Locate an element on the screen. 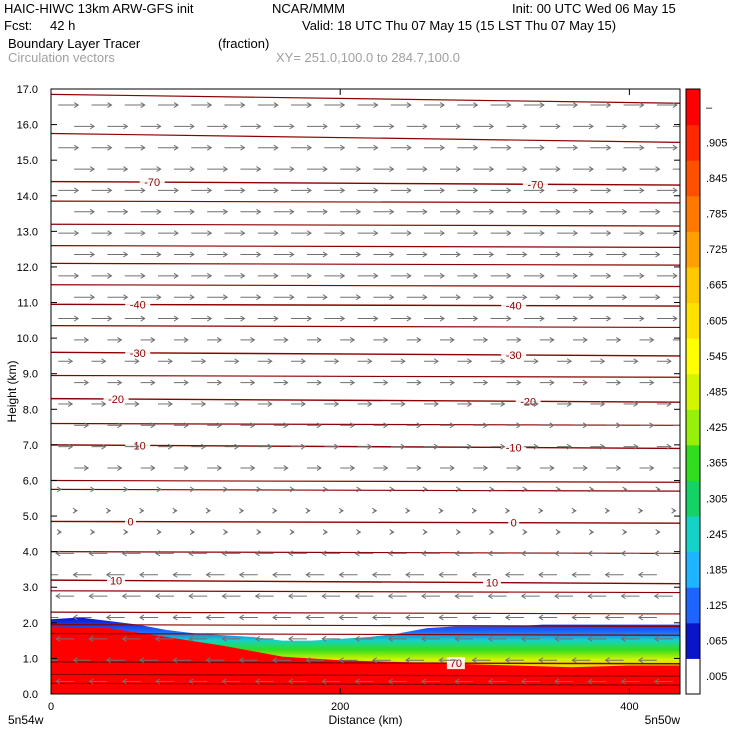  isotherm-label: 0 is located at coordinates (514, 524).